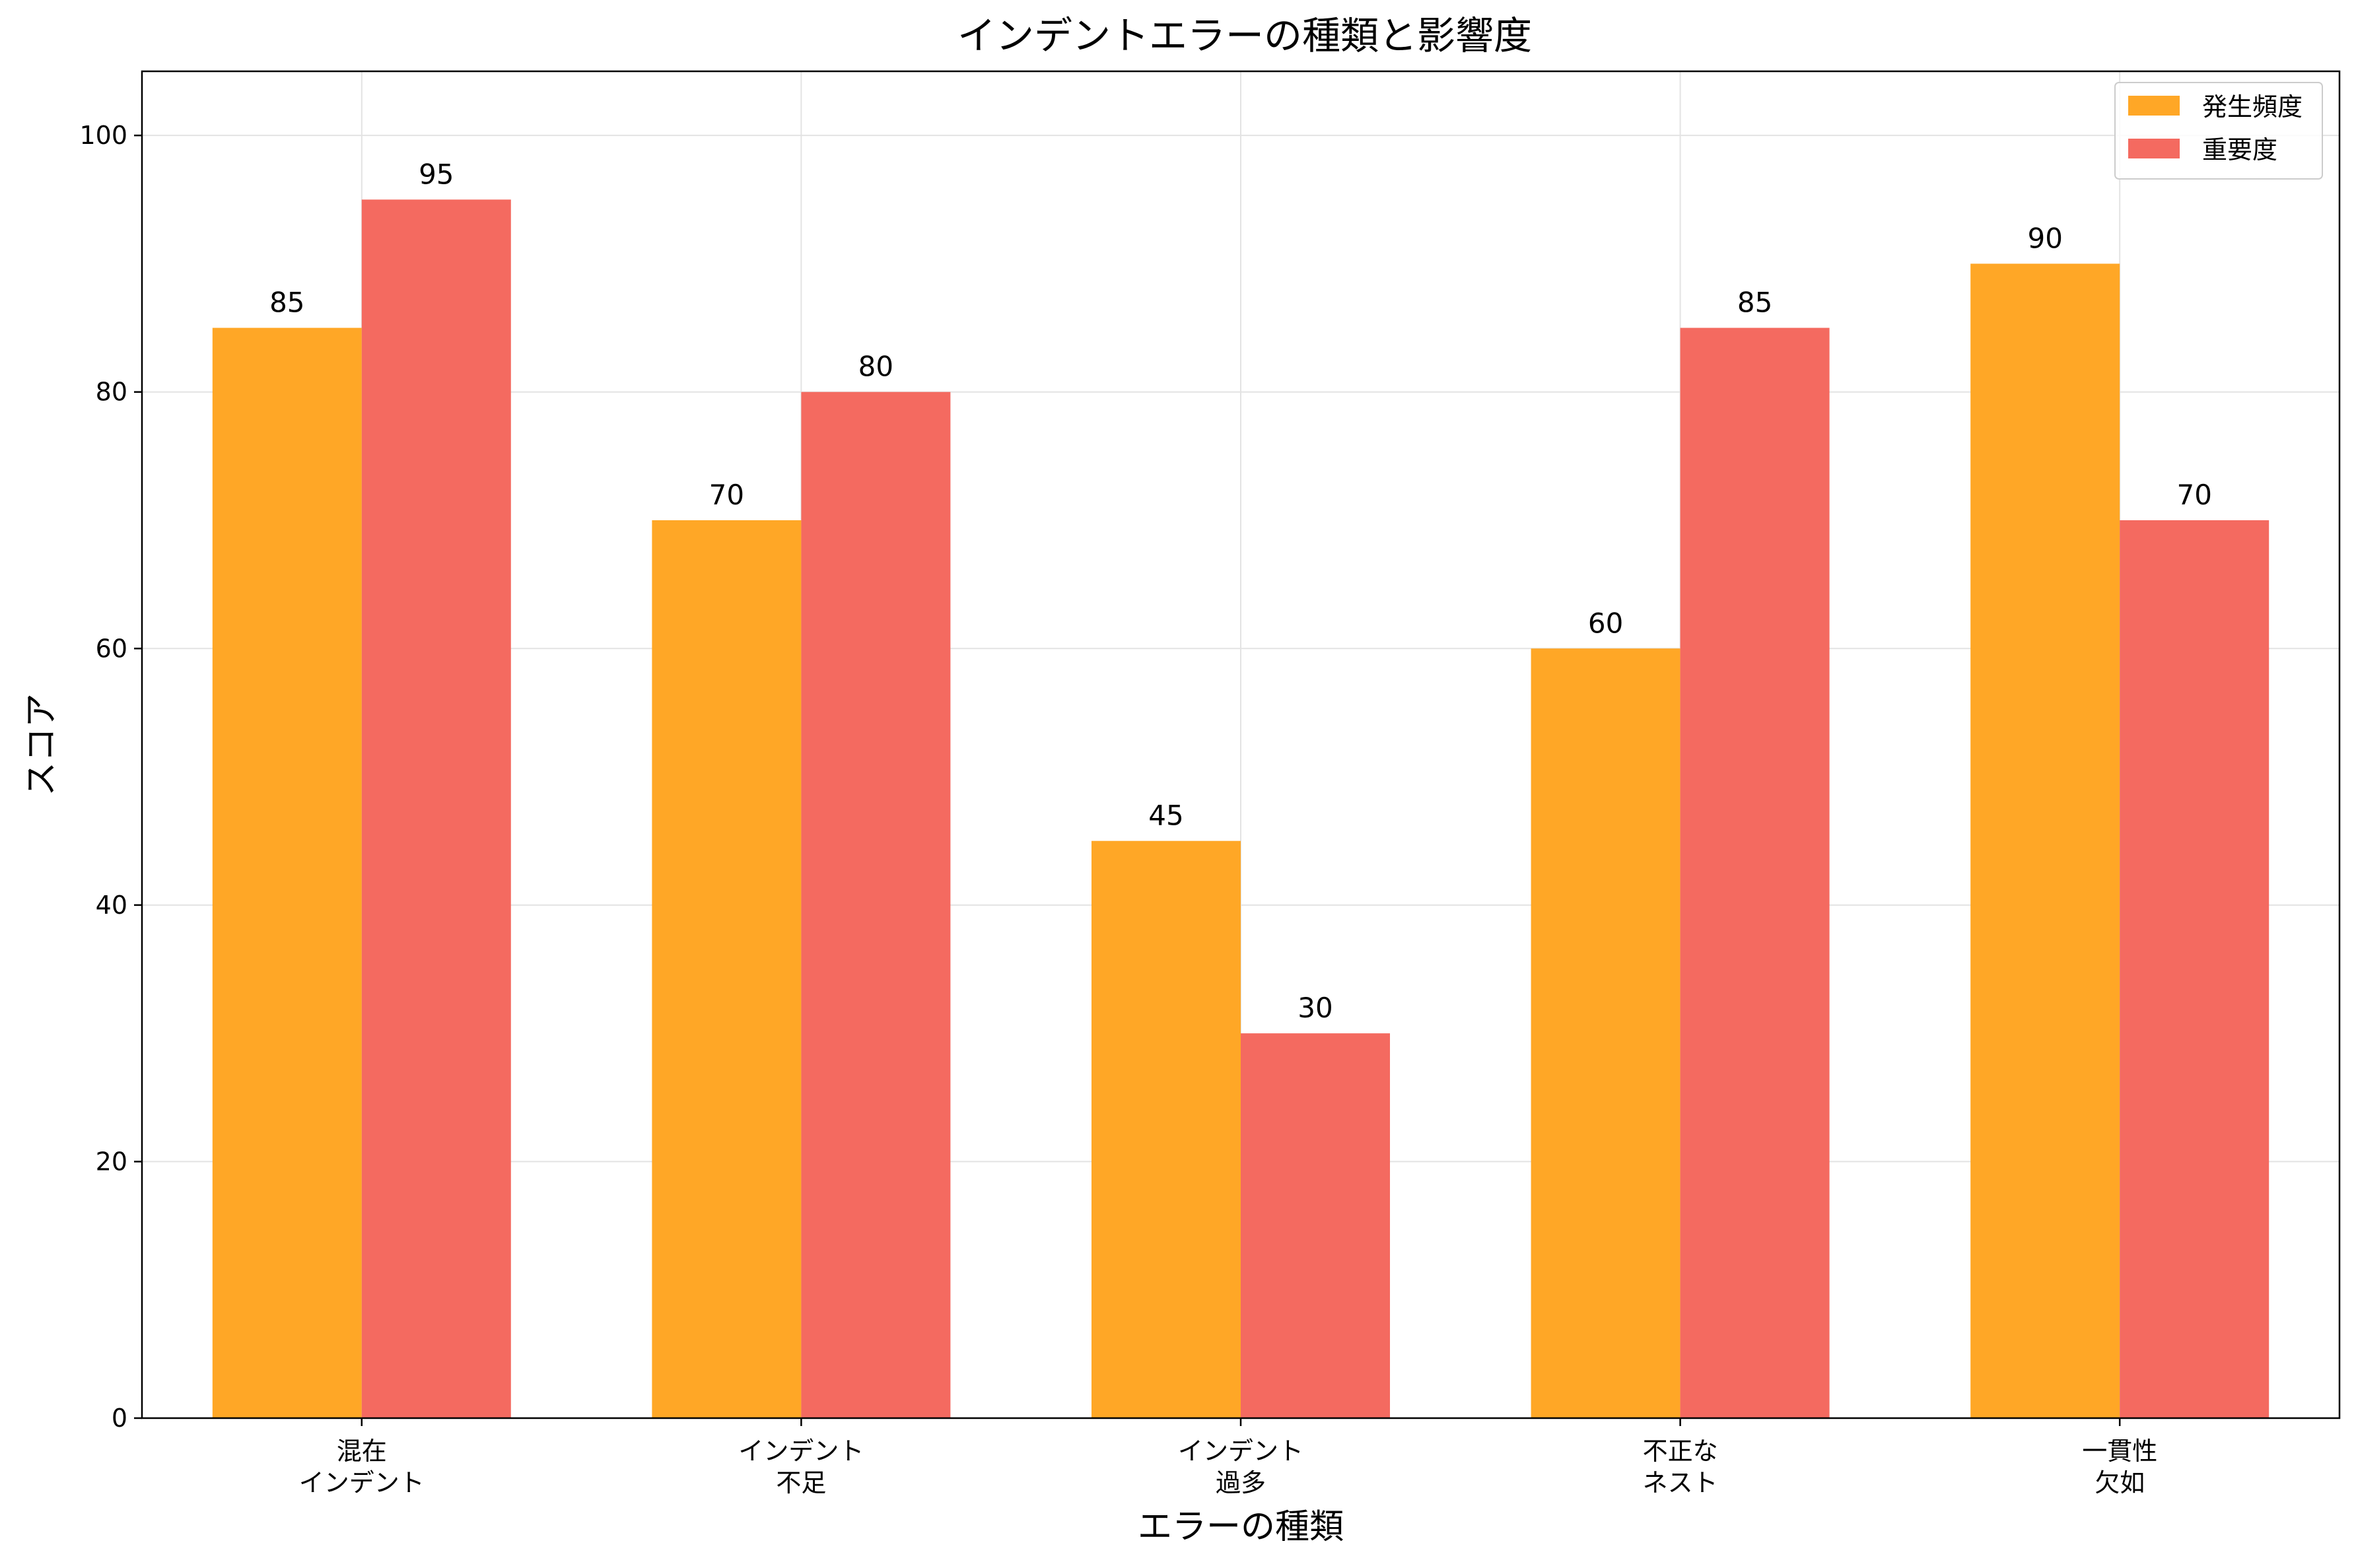 The image size is (2356, 1568). What do you see at coordinates (2252, 106) in the screenshot?
I see `legend-label-frequency: 発生頻度` at bounding box center [2252, 106].